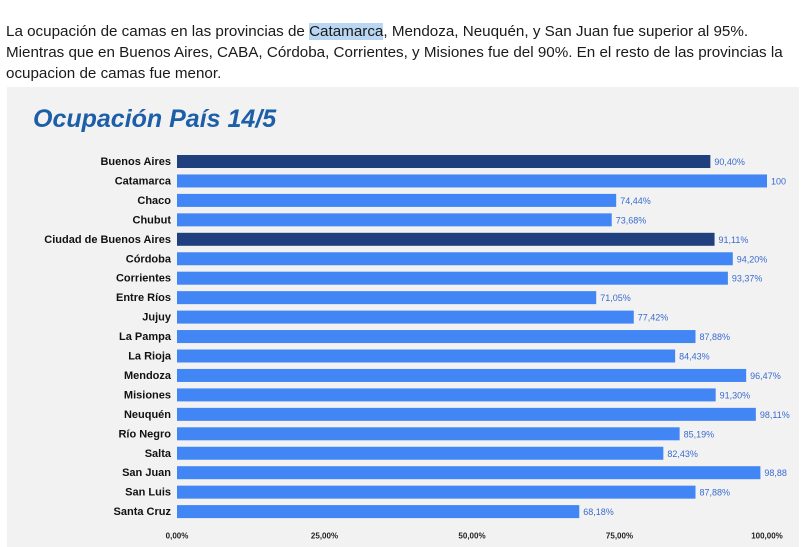 The image size is (804, 547). What do you see at coordinates (694, 357) in the screenshot?
I see `data-label-la-rioja: 84,43%` at bounding box center [694, 357].